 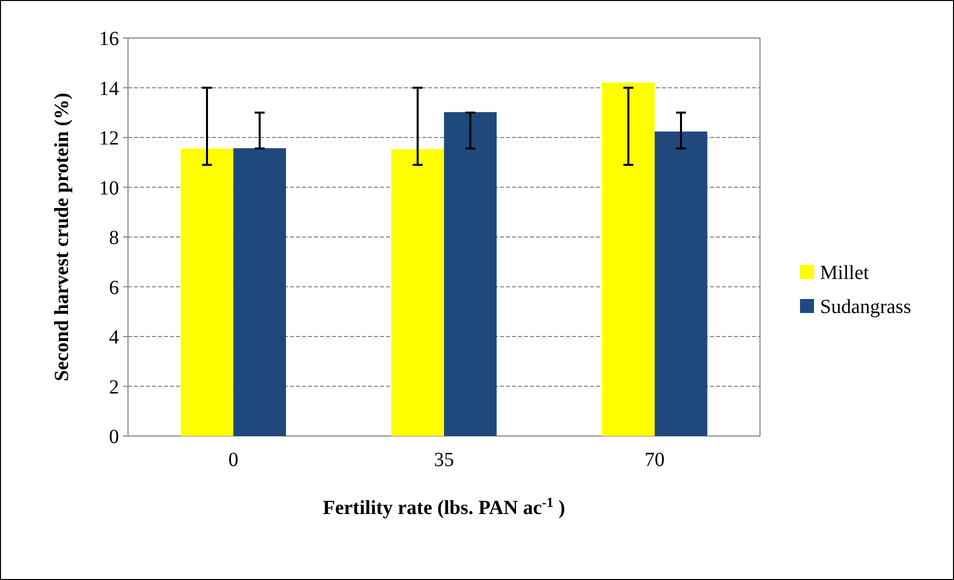 I want to click on y-tick-label: 16, so click(x=109, y=39).